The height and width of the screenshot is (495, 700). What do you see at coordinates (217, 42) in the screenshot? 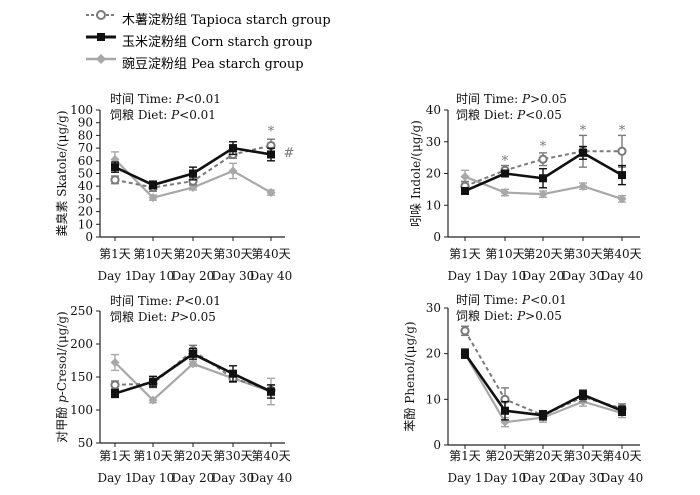
I see `legend-label-corn: 玉米淀粉组 Corn starch group` at bounding box center [217, 42].